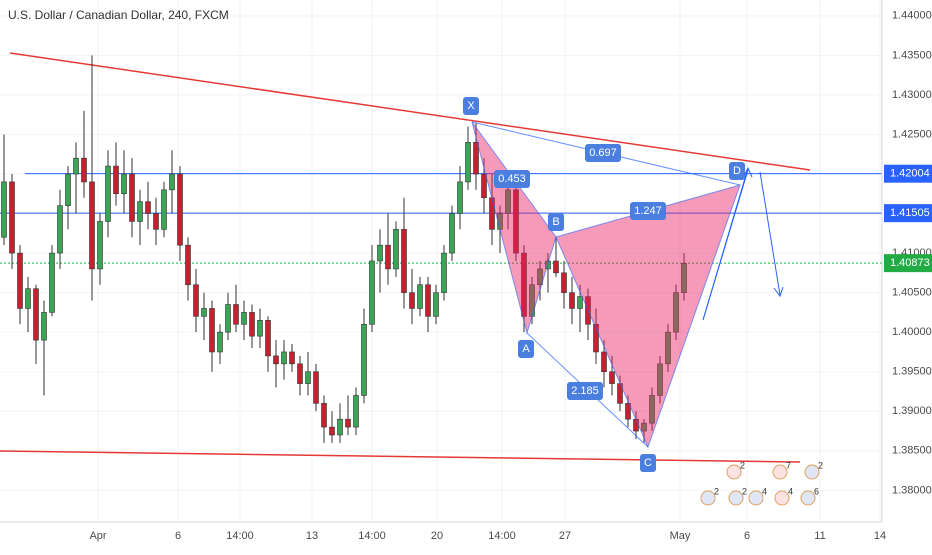 The height and width of the screenshot is (555, 932). What do you see at coordinates (912, 490) in the screenshot?
I see `y-tick-label: 1.38000` at bounding box center [912, 490].